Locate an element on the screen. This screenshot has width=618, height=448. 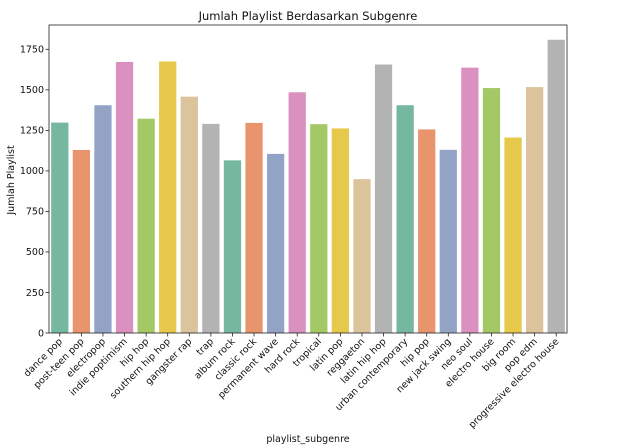
y-tick-label: 250 is located at coordinates (35, 293).